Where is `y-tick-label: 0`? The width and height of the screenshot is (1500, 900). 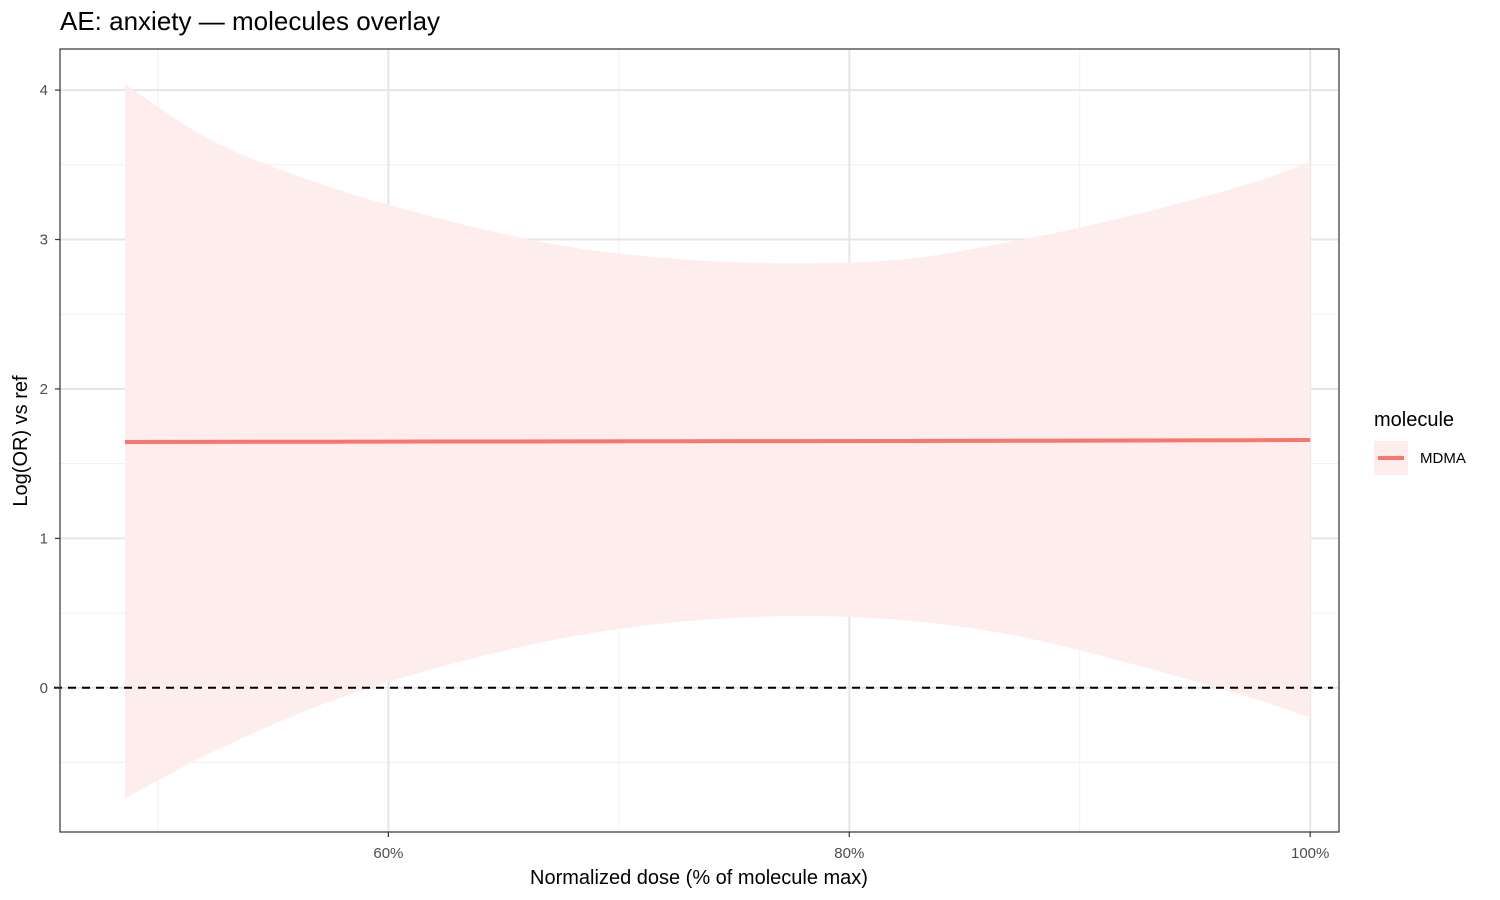 y-tick-label: 0 is located at coordinates (44, 688).